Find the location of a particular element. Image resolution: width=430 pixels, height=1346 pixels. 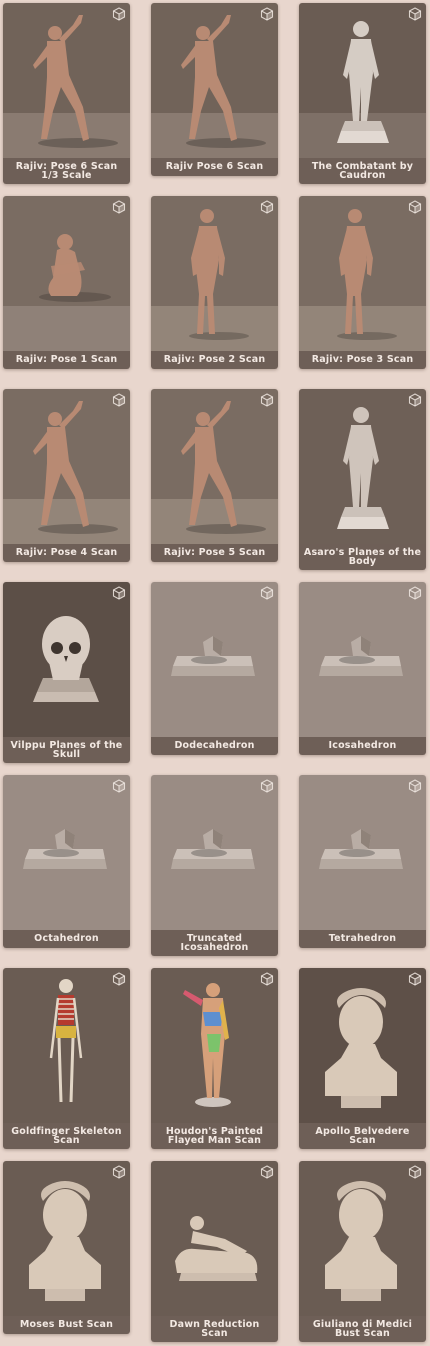

model-card: Vilppu Planes of the Skull is located at coordinates (66, 672).